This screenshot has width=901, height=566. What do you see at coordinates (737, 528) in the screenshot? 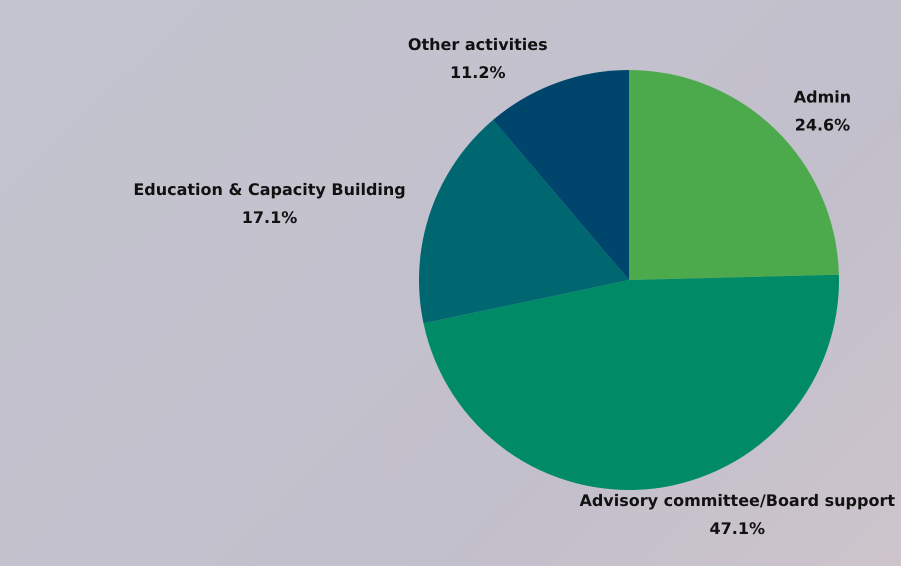
I see `data-label: 47.1%` at bounding box center [737, 528].